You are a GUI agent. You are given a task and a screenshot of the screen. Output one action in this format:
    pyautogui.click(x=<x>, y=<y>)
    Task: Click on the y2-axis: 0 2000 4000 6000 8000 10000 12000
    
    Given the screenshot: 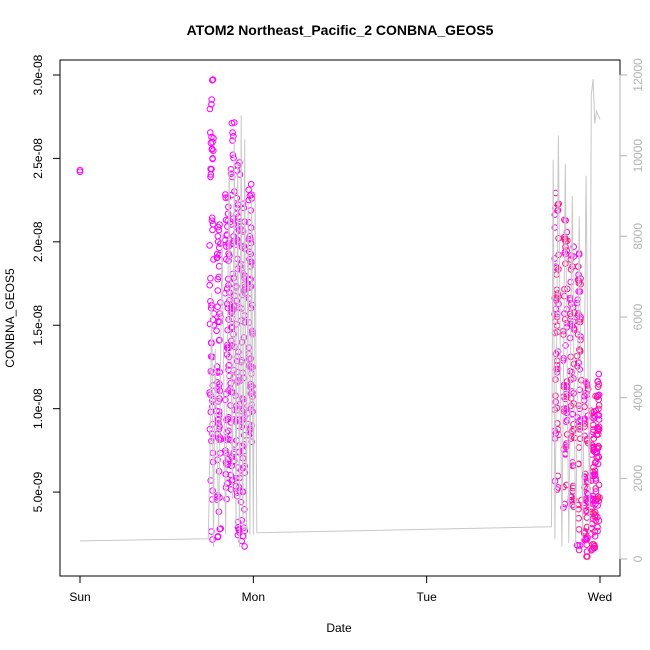 What is the action you would take?
    pyautogui.click(x=632, y=310)
    